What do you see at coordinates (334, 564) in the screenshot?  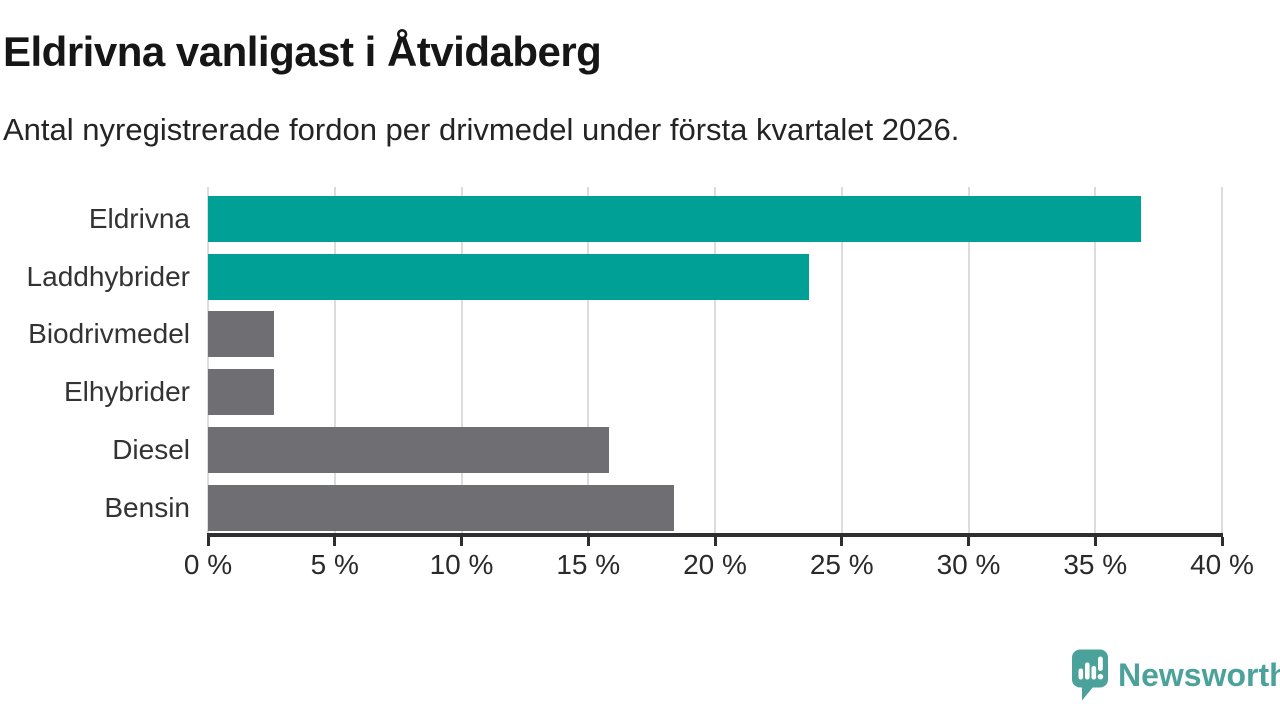 I see `x-tick-label: 5 %` at bounding box center [334, 564].